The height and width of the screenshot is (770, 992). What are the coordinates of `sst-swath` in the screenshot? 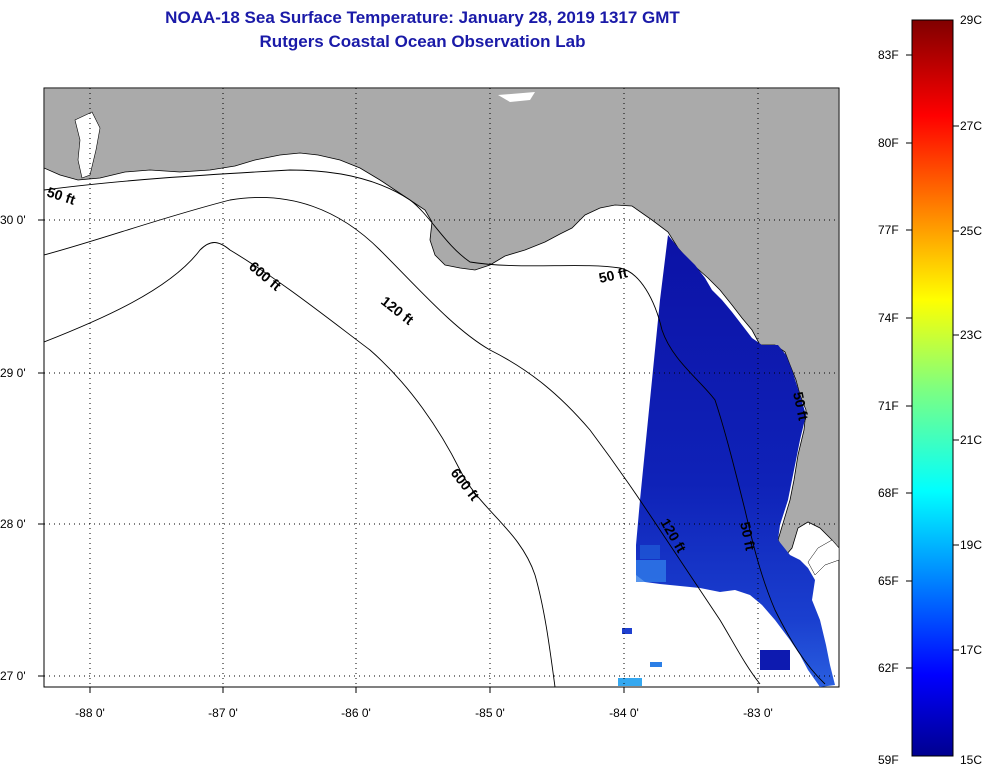 It's located at (735, 461).